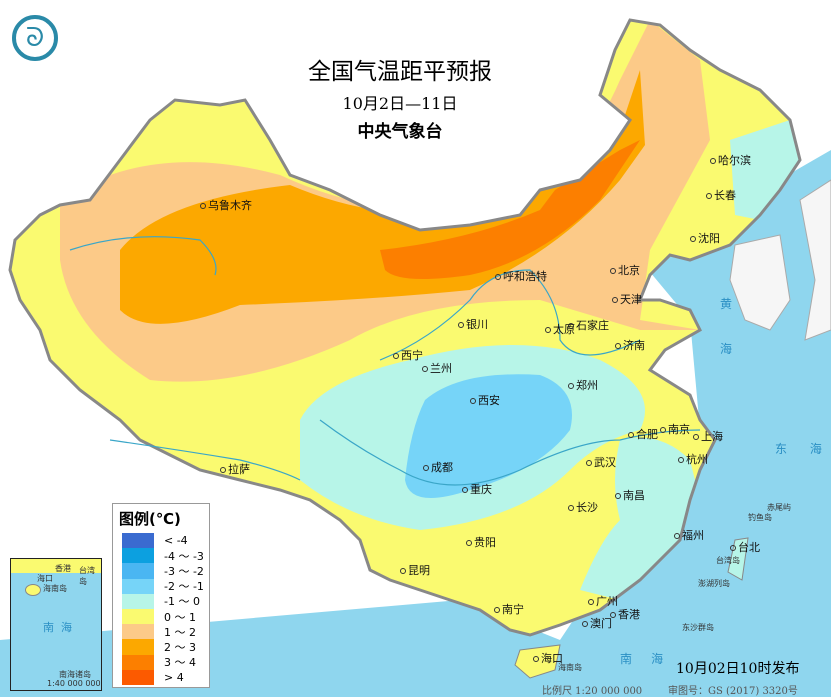  I want to click on city-label: 郑州, so click(583, 385).